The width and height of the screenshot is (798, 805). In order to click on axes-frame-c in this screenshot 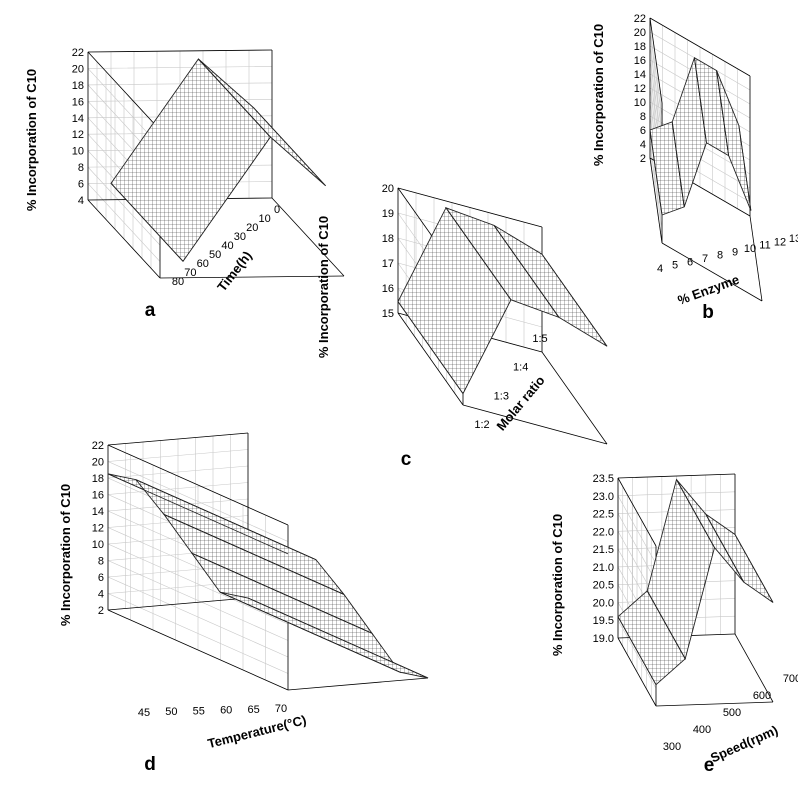, I will do `click(502, 316)`.